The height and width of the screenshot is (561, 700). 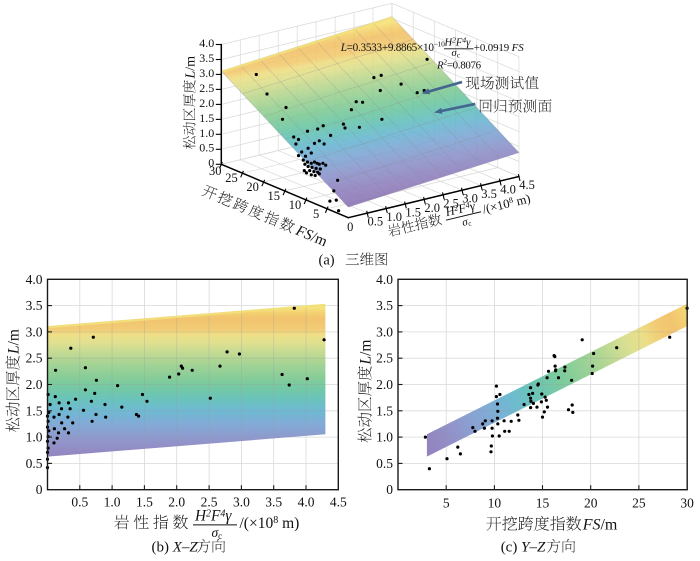 I want to click on svg-text: L=0.3533+9.8865×10−10, so click(x=392, y=47).